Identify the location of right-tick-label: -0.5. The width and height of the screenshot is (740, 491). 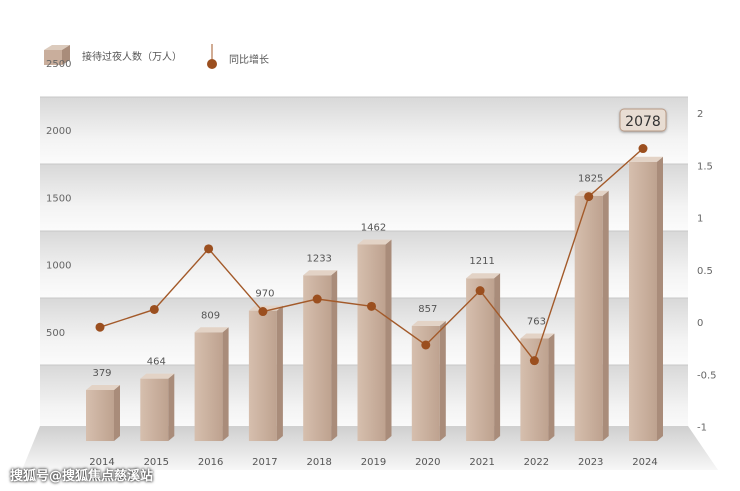
(707, 375).